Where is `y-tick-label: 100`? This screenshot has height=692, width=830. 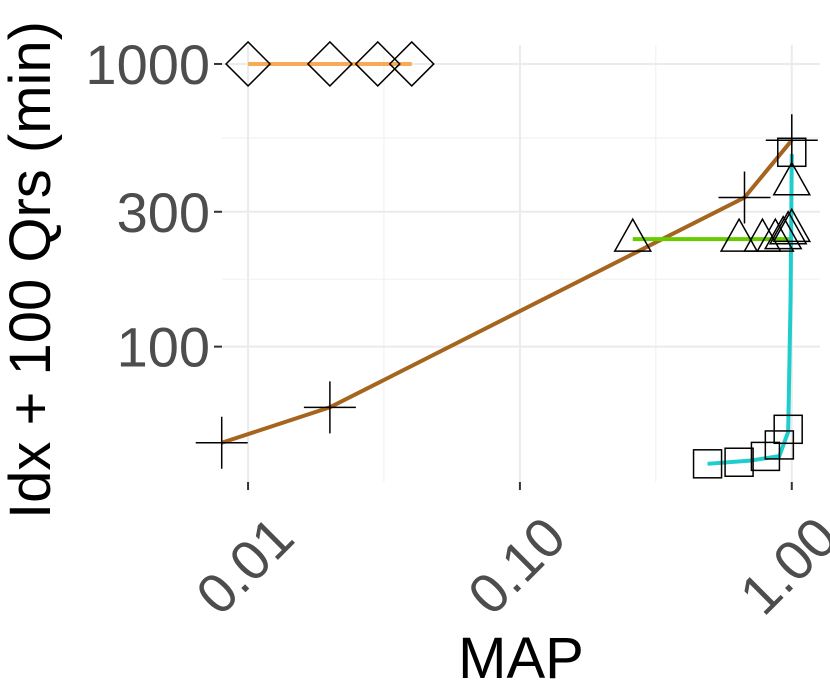 y-tick-label: 100 is located at coordinates (163, 347).